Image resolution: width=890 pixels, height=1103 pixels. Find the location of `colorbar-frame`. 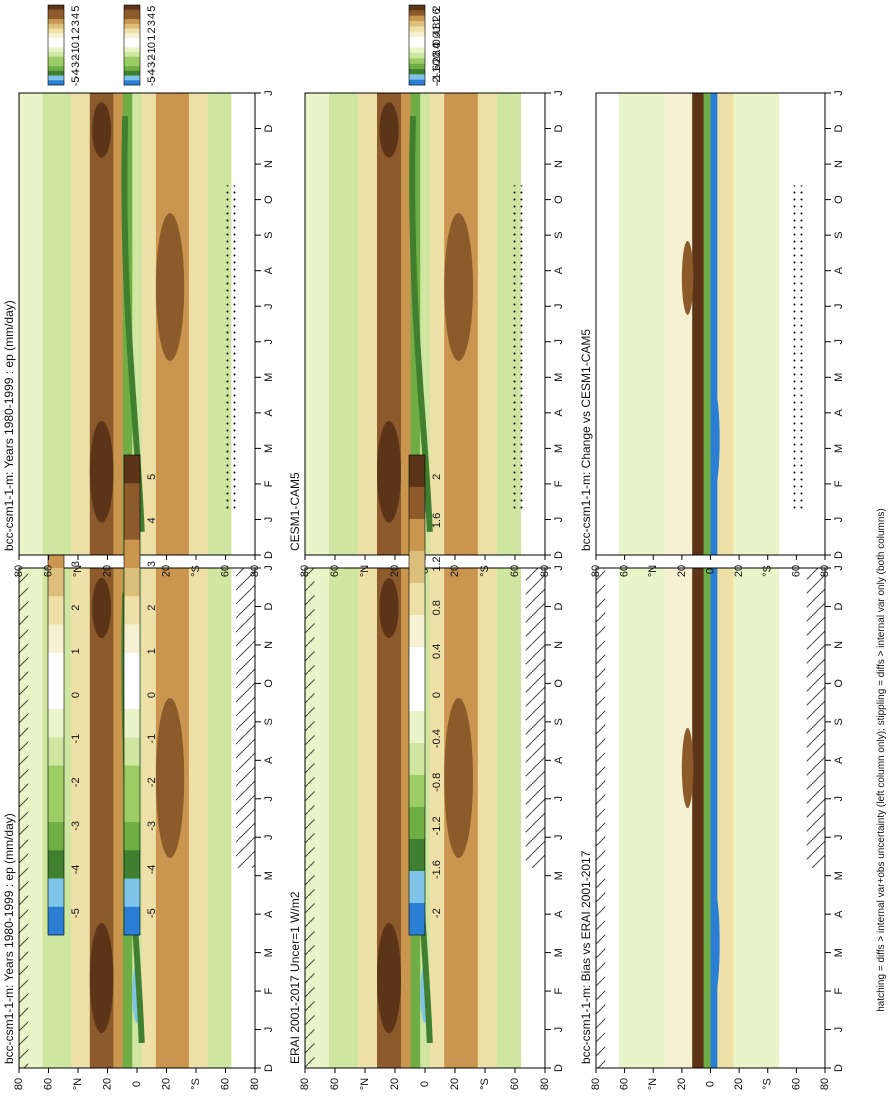

colorbar-frame is located at coordinates (132, 695).